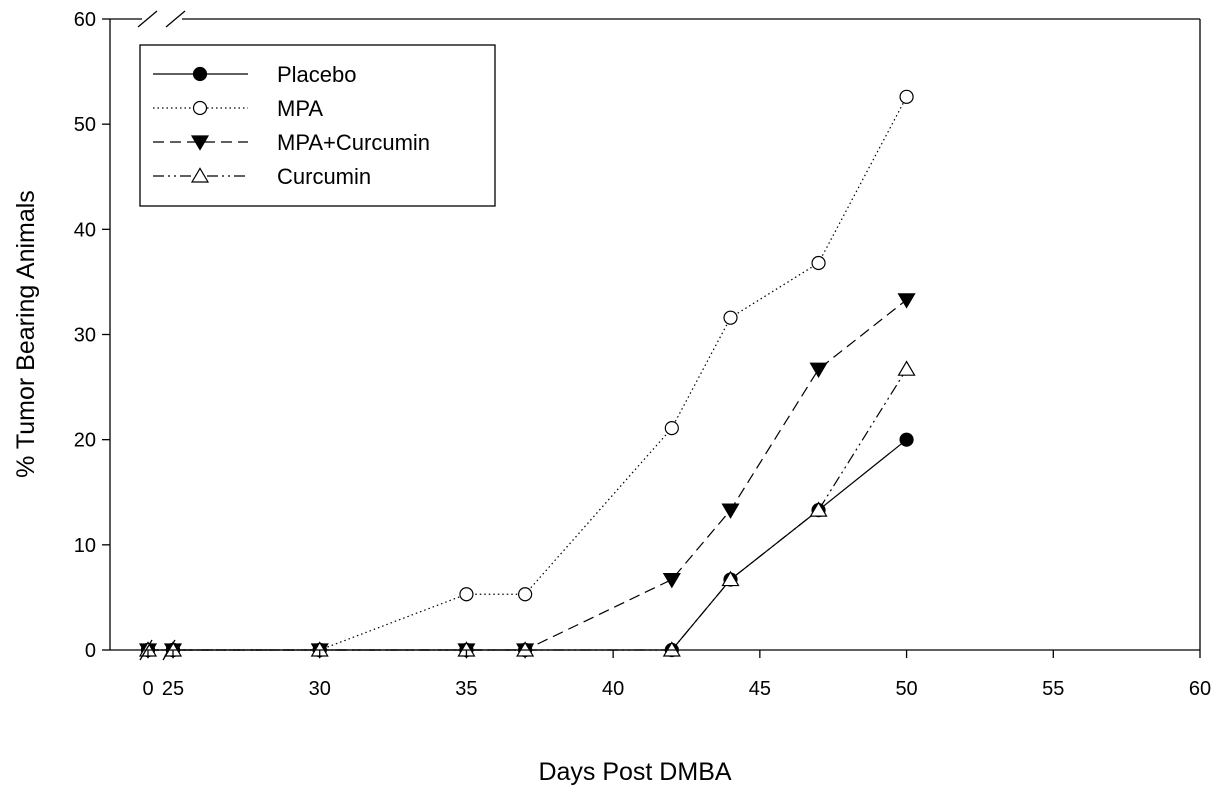  Describe the element at coordinates (353, 142) in the screenshot. I see `legend-label: MPA+Curcumin` at that location.